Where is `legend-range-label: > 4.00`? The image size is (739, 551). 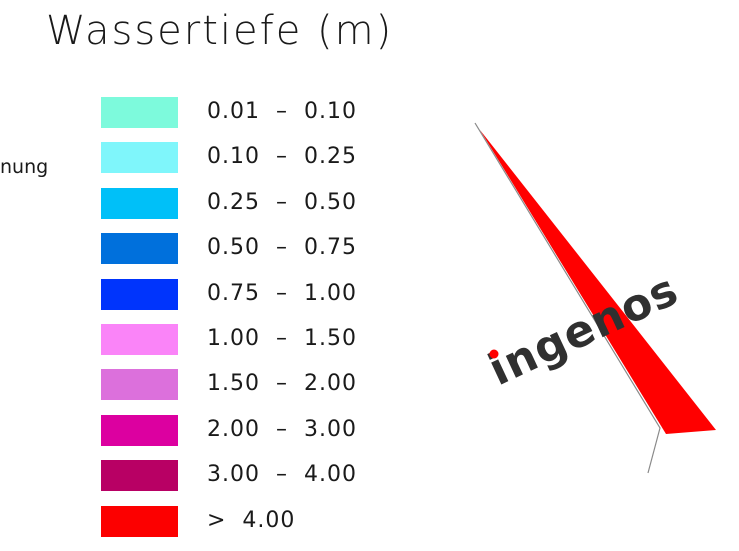 legend-range-label: > 4.00 is located at coordinates (251, 520).